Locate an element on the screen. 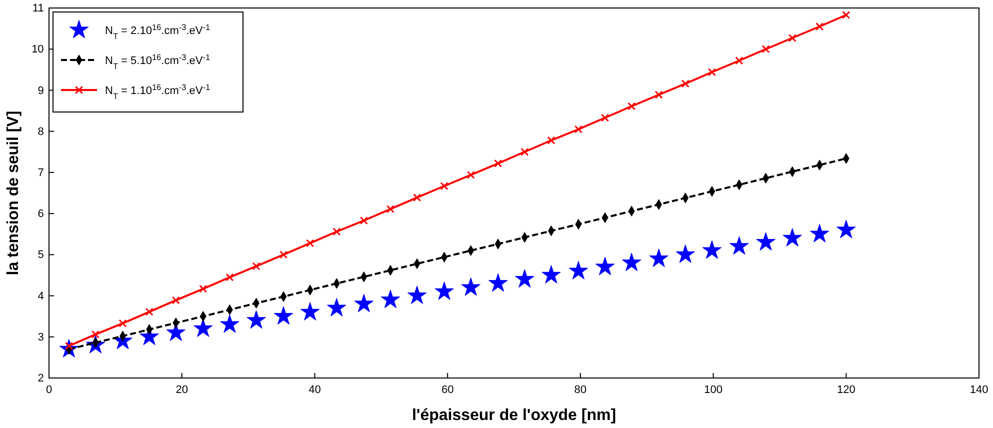 This screenshot has width=993, height=428. y-tick-label: 4 is located at coordinates (41, 296).